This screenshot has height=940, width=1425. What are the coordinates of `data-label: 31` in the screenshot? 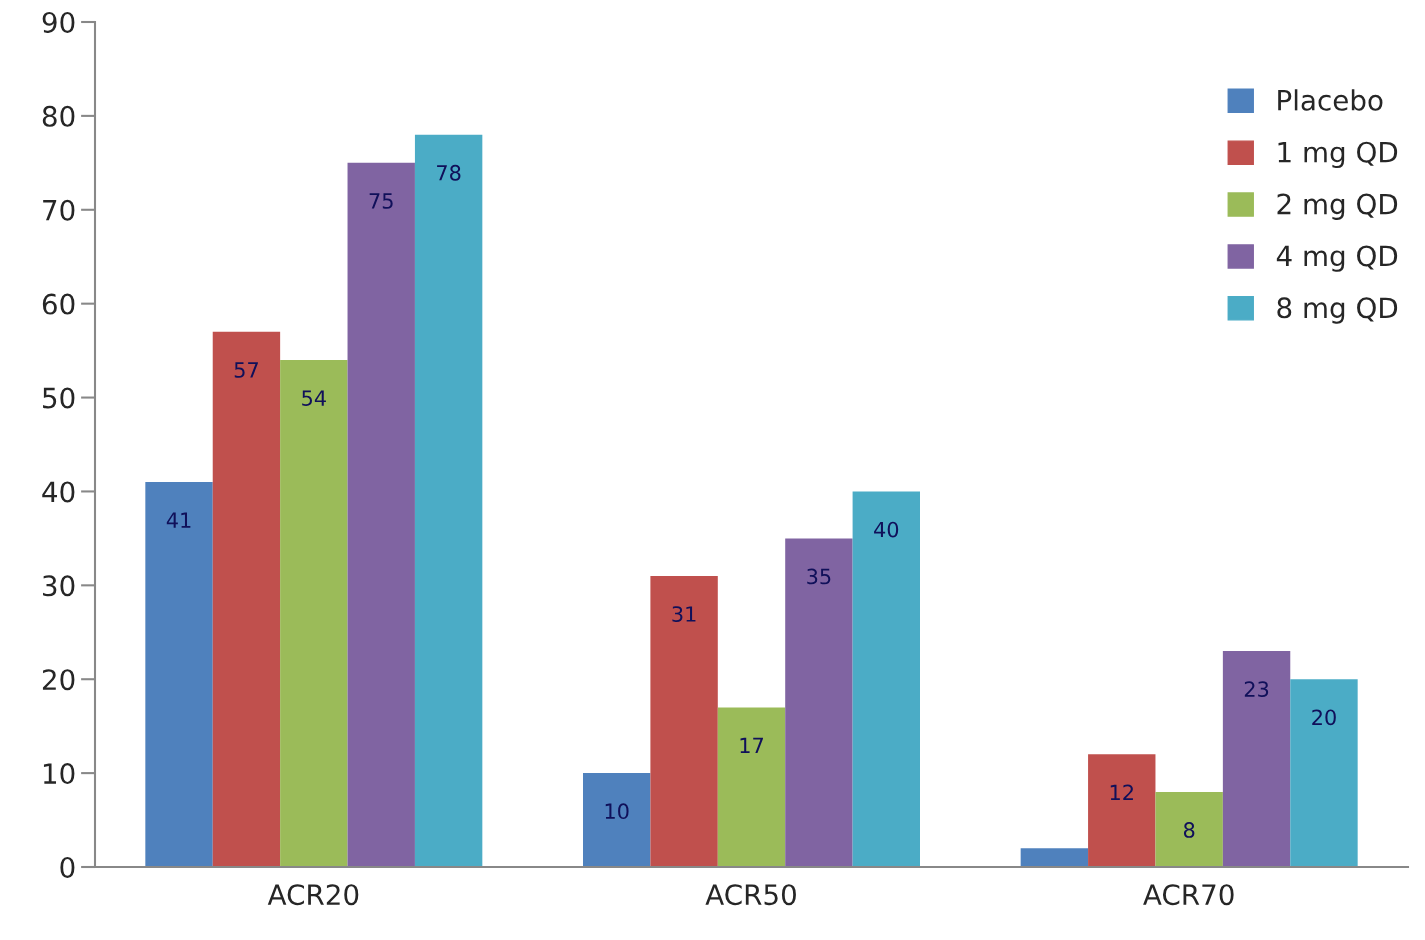 It's located at (684, 614).